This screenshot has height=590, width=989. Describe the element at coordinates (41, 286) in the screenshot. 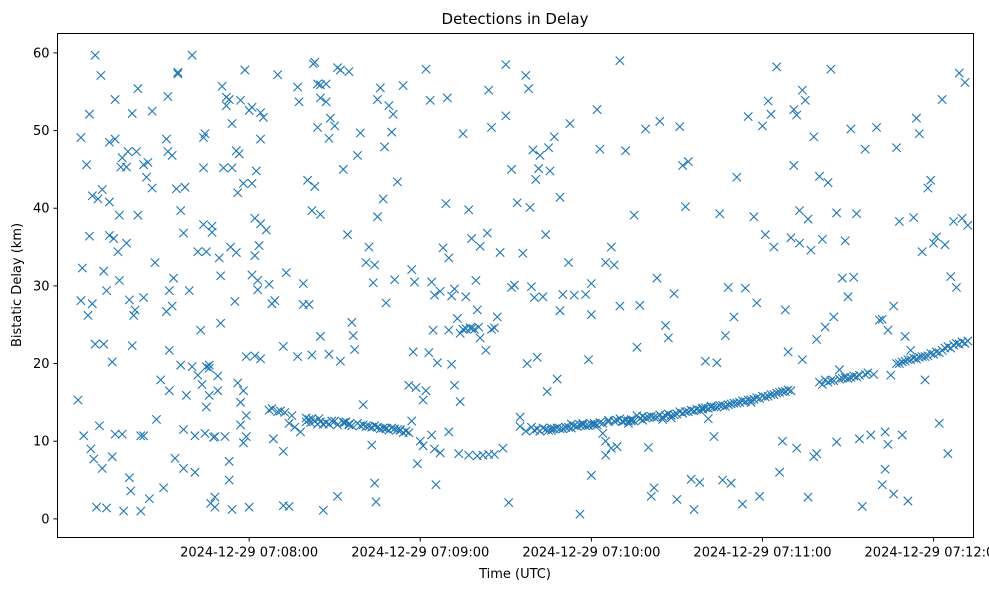

I see `y-tick-label: 30` at that location.